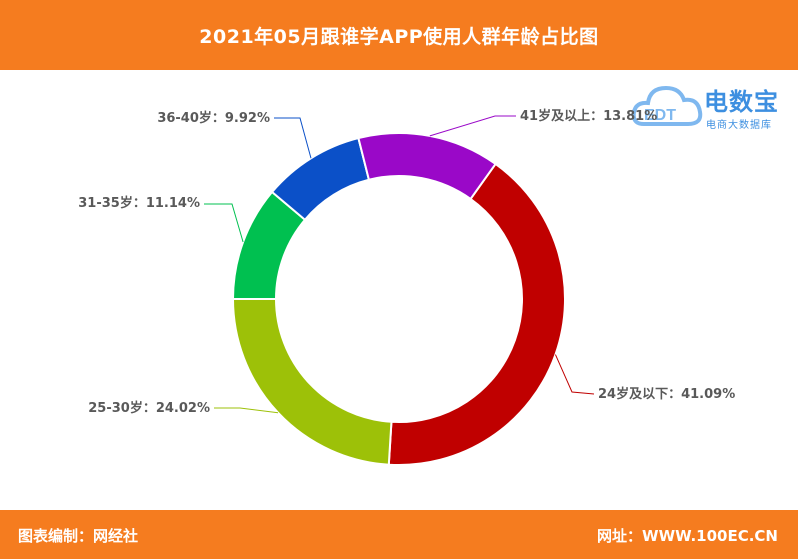 The height and width of the screenshot is (559, 798). I want to click on watermark-mark: EDT, so click(660, 115).